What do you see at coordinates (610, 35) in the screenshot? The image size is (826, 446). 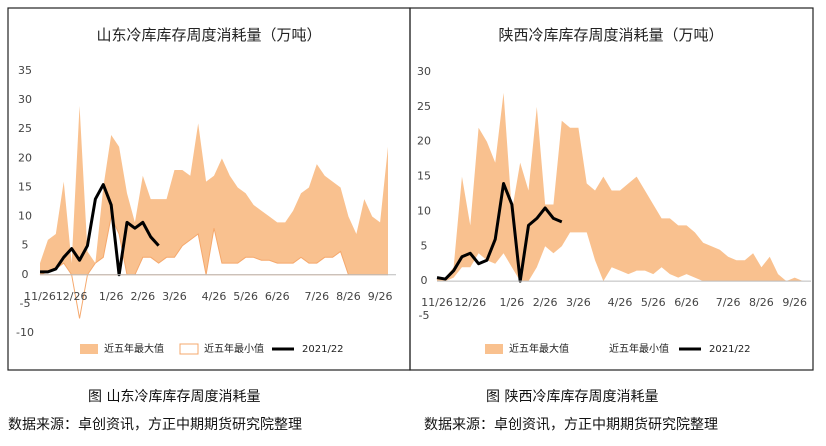 I see `chart-title: 陕西冷库库存周度消耗量（万吨）` at bounding box center [610, 35].